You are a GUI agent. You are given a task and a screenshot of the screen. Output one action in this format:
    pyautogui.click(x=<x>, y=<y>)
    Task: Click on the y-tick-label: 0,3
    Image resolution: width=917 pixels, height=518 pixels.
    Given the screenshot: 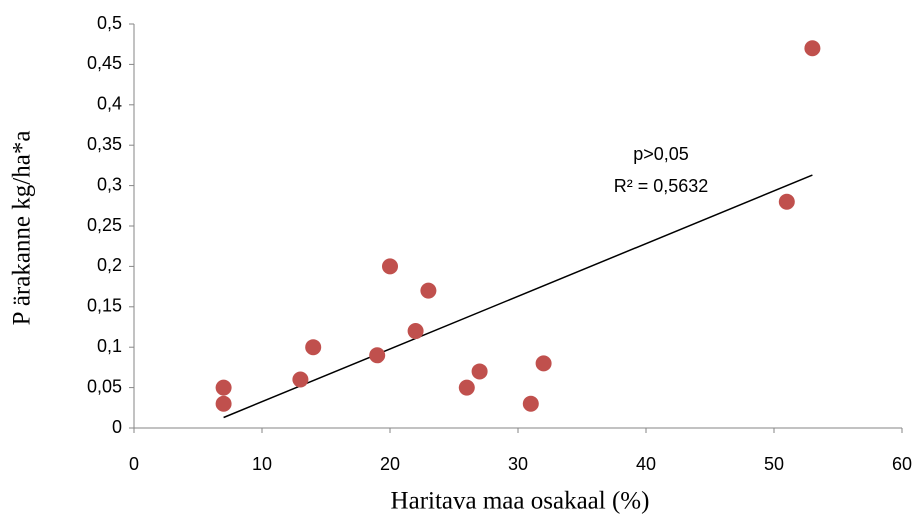 What is the action you would take?
    pyautogui.click(x=109, y=184)
    